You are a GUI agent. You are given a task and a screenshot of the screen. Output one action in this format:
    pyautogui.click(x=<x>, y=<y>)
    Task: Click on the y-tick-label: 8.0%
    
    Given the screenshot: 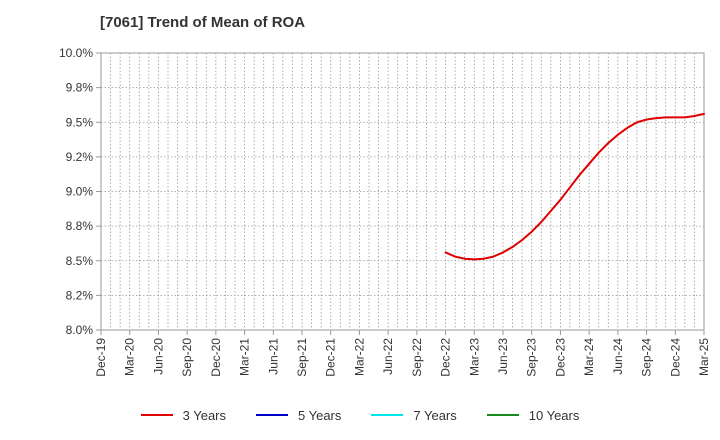 What is the action you would take?
    pyautogui.click(x=80, y=330)
    